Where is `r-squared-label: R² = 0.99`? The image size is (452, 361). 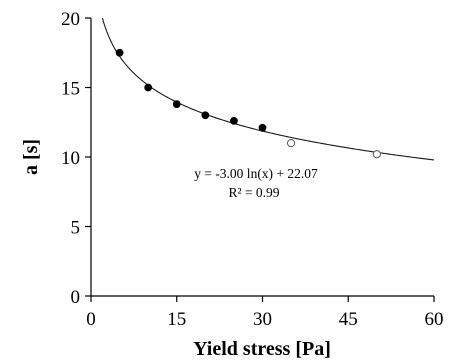 r-squared-label: R² = 0.99 is located at coordinates (253, 192).